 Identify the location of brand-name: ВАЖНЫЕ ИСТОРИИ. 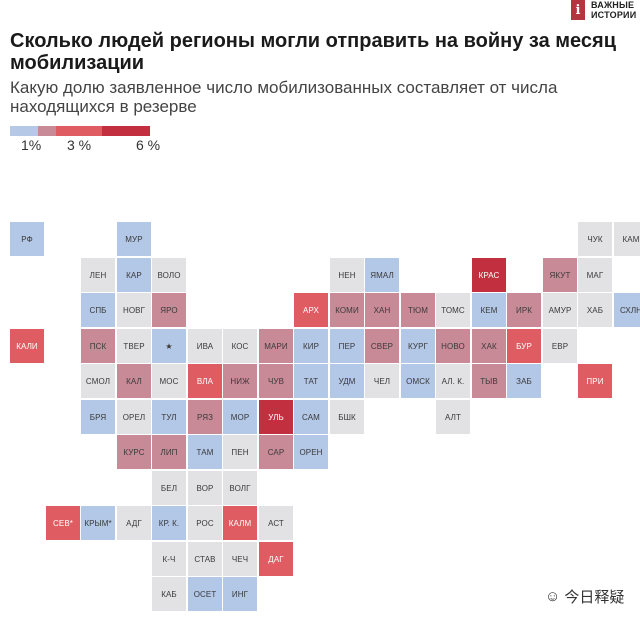
(614, 10).